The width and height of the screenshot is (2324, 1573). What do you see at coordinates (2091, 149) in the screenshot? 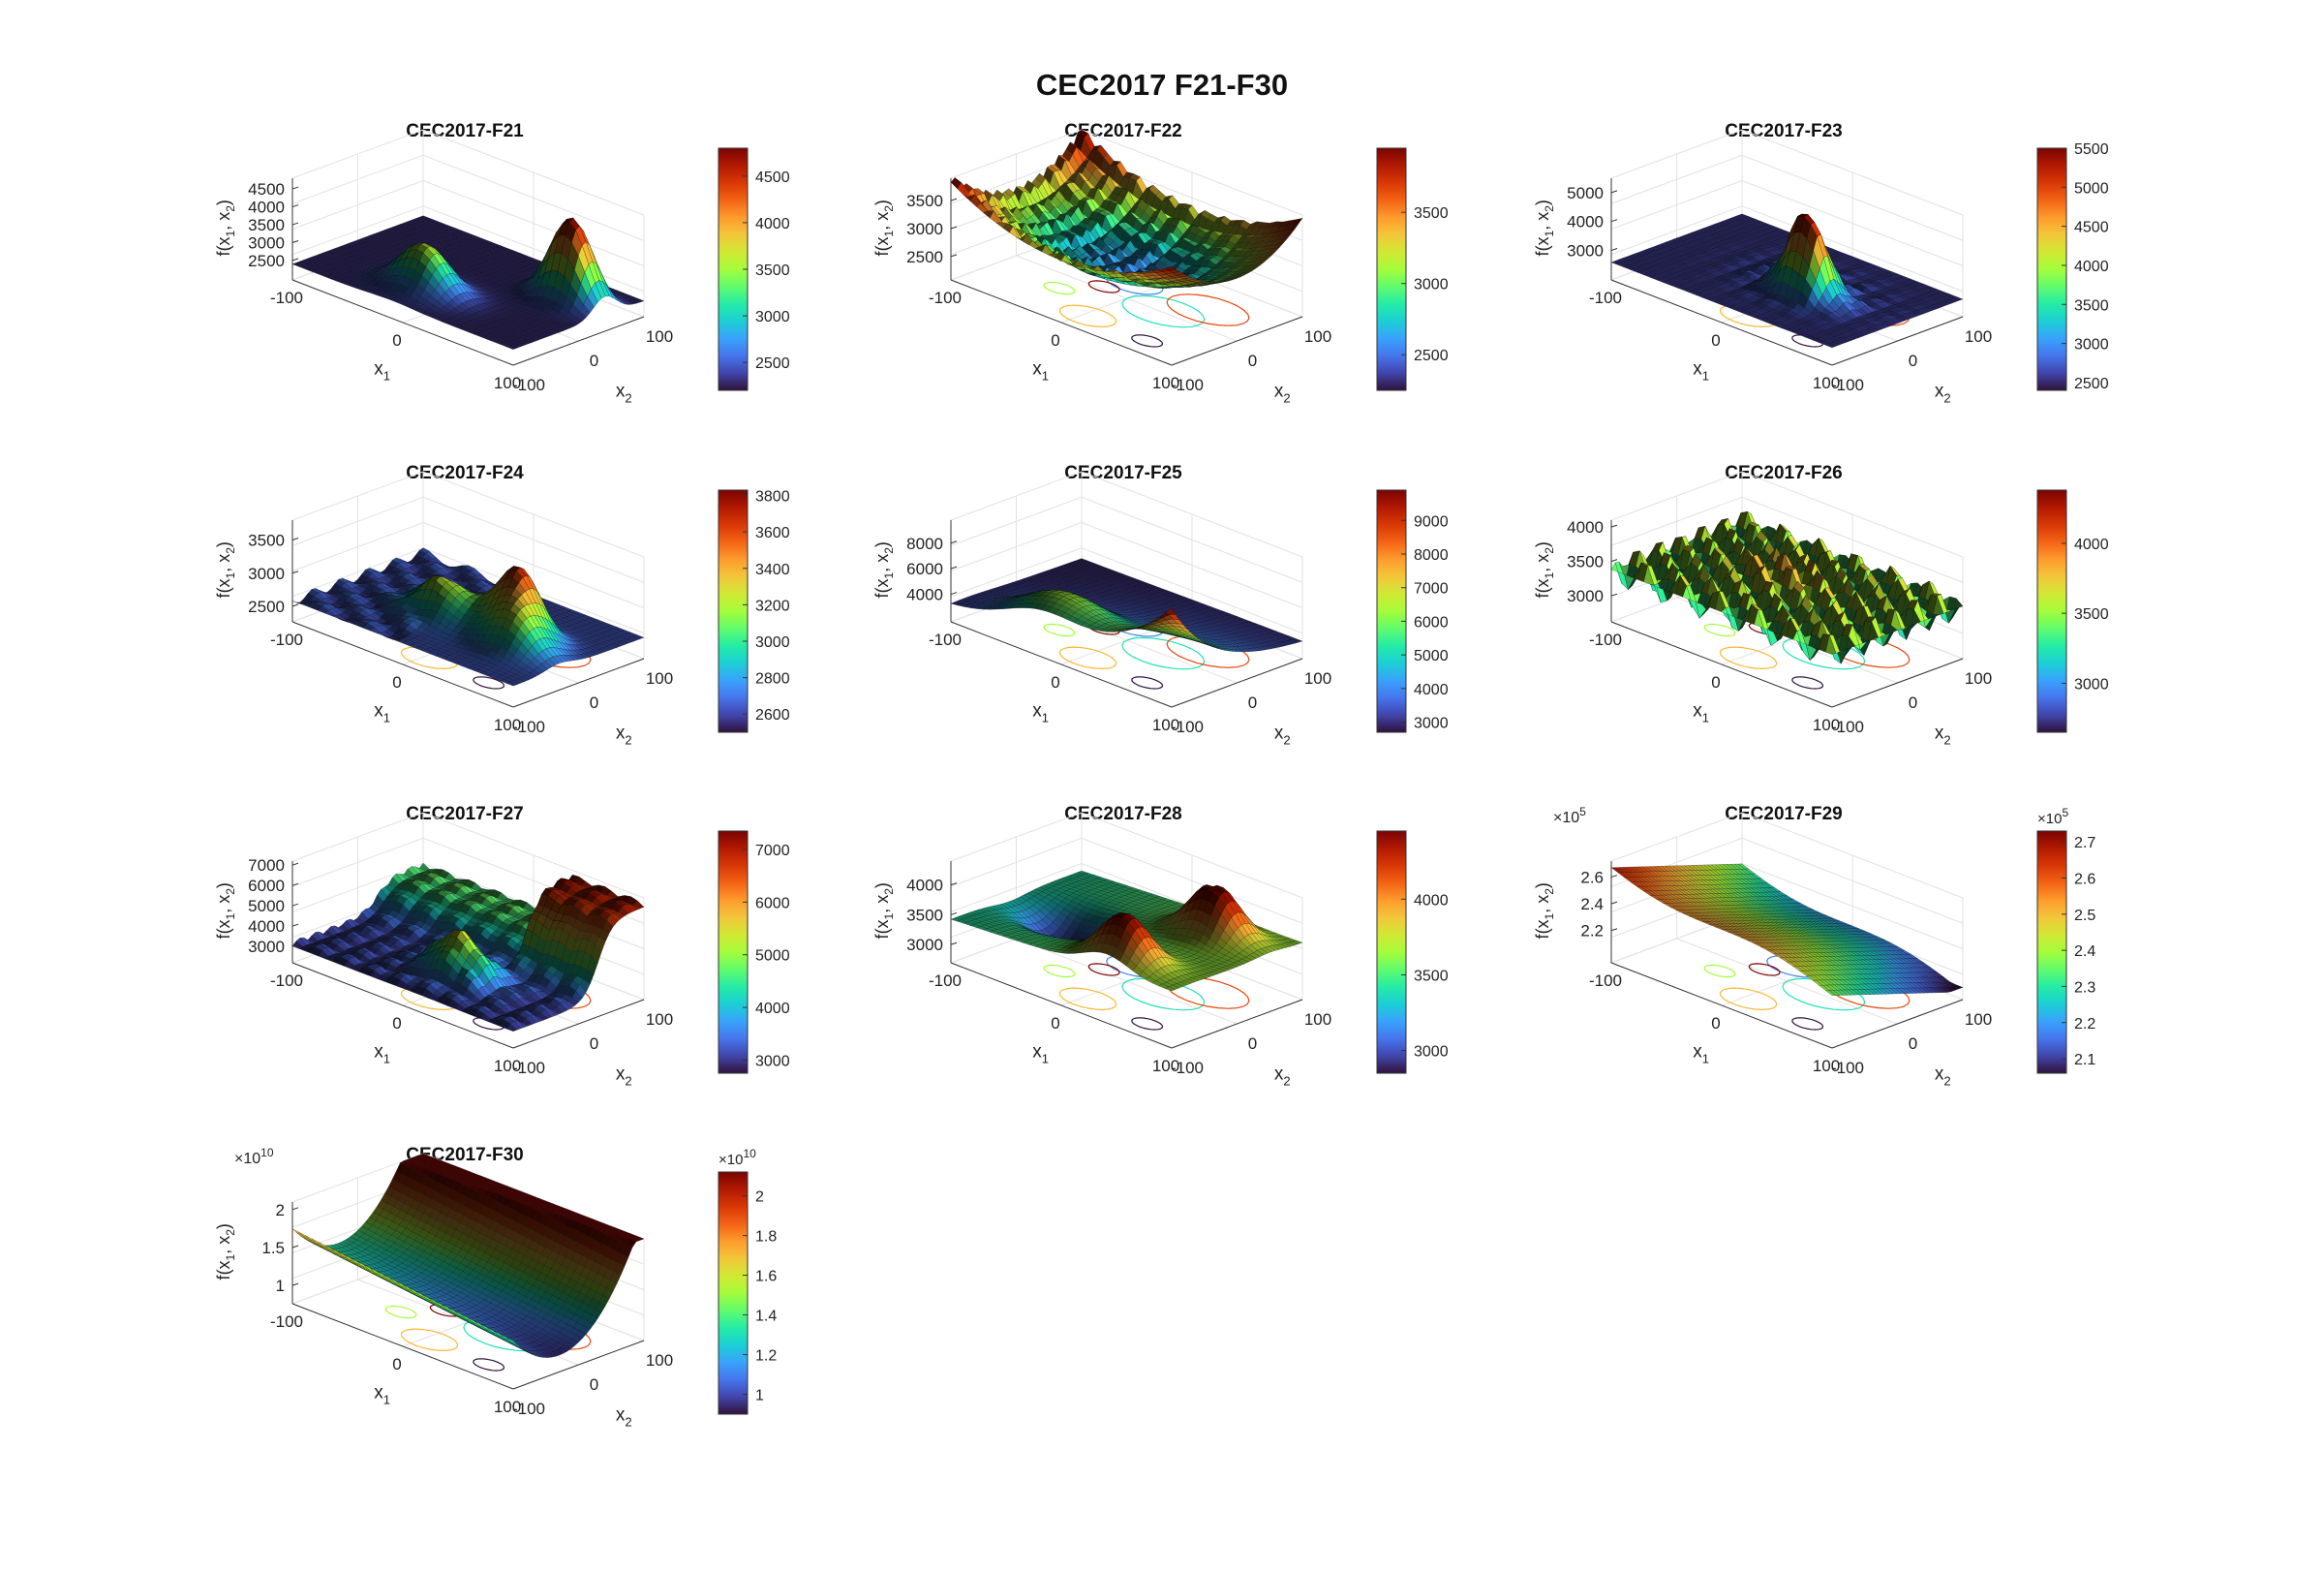
I see `colorbar-tick-label: 5500` at bounding box center [2091, 149].